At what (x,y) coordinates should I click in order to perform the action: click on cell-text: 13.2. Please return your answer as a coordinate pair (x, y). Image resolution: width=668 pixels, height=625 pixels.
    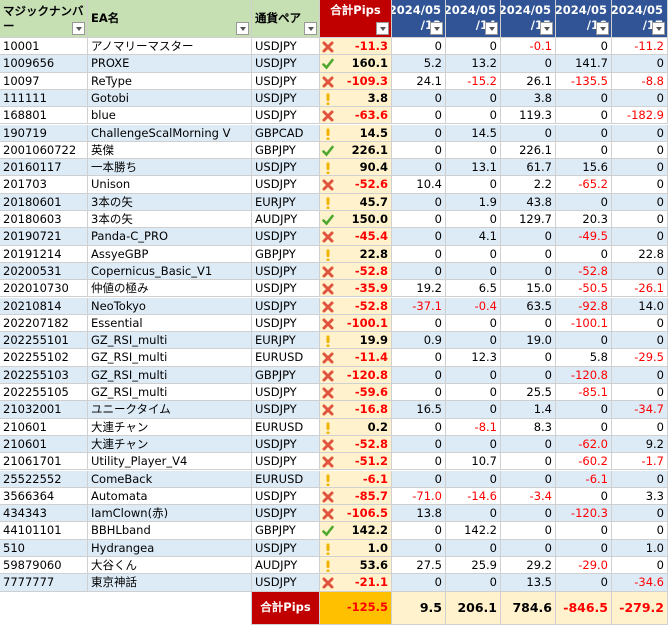
    Looking at the image, I should click on (484, 63).